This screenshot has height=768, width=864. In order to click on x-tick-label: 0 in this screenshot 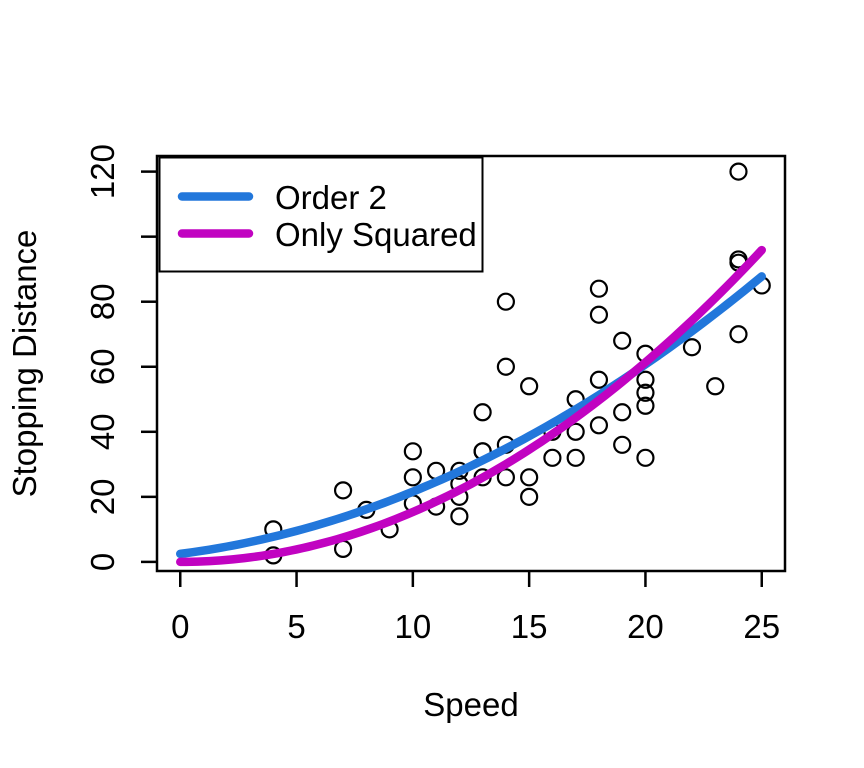, I will do `click(180, 626)`.